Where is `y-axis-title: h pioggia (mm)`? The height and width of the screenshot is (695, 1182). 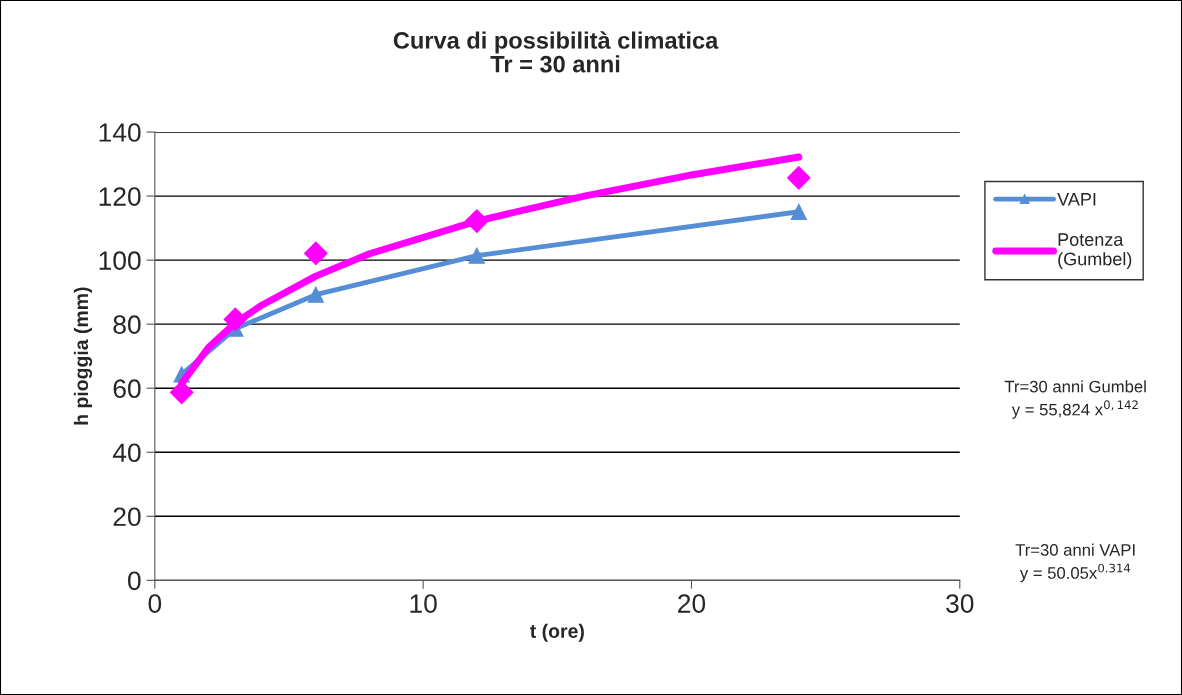 y-axis-title: h pioggia (mm) is located at coordinates (83, 356).